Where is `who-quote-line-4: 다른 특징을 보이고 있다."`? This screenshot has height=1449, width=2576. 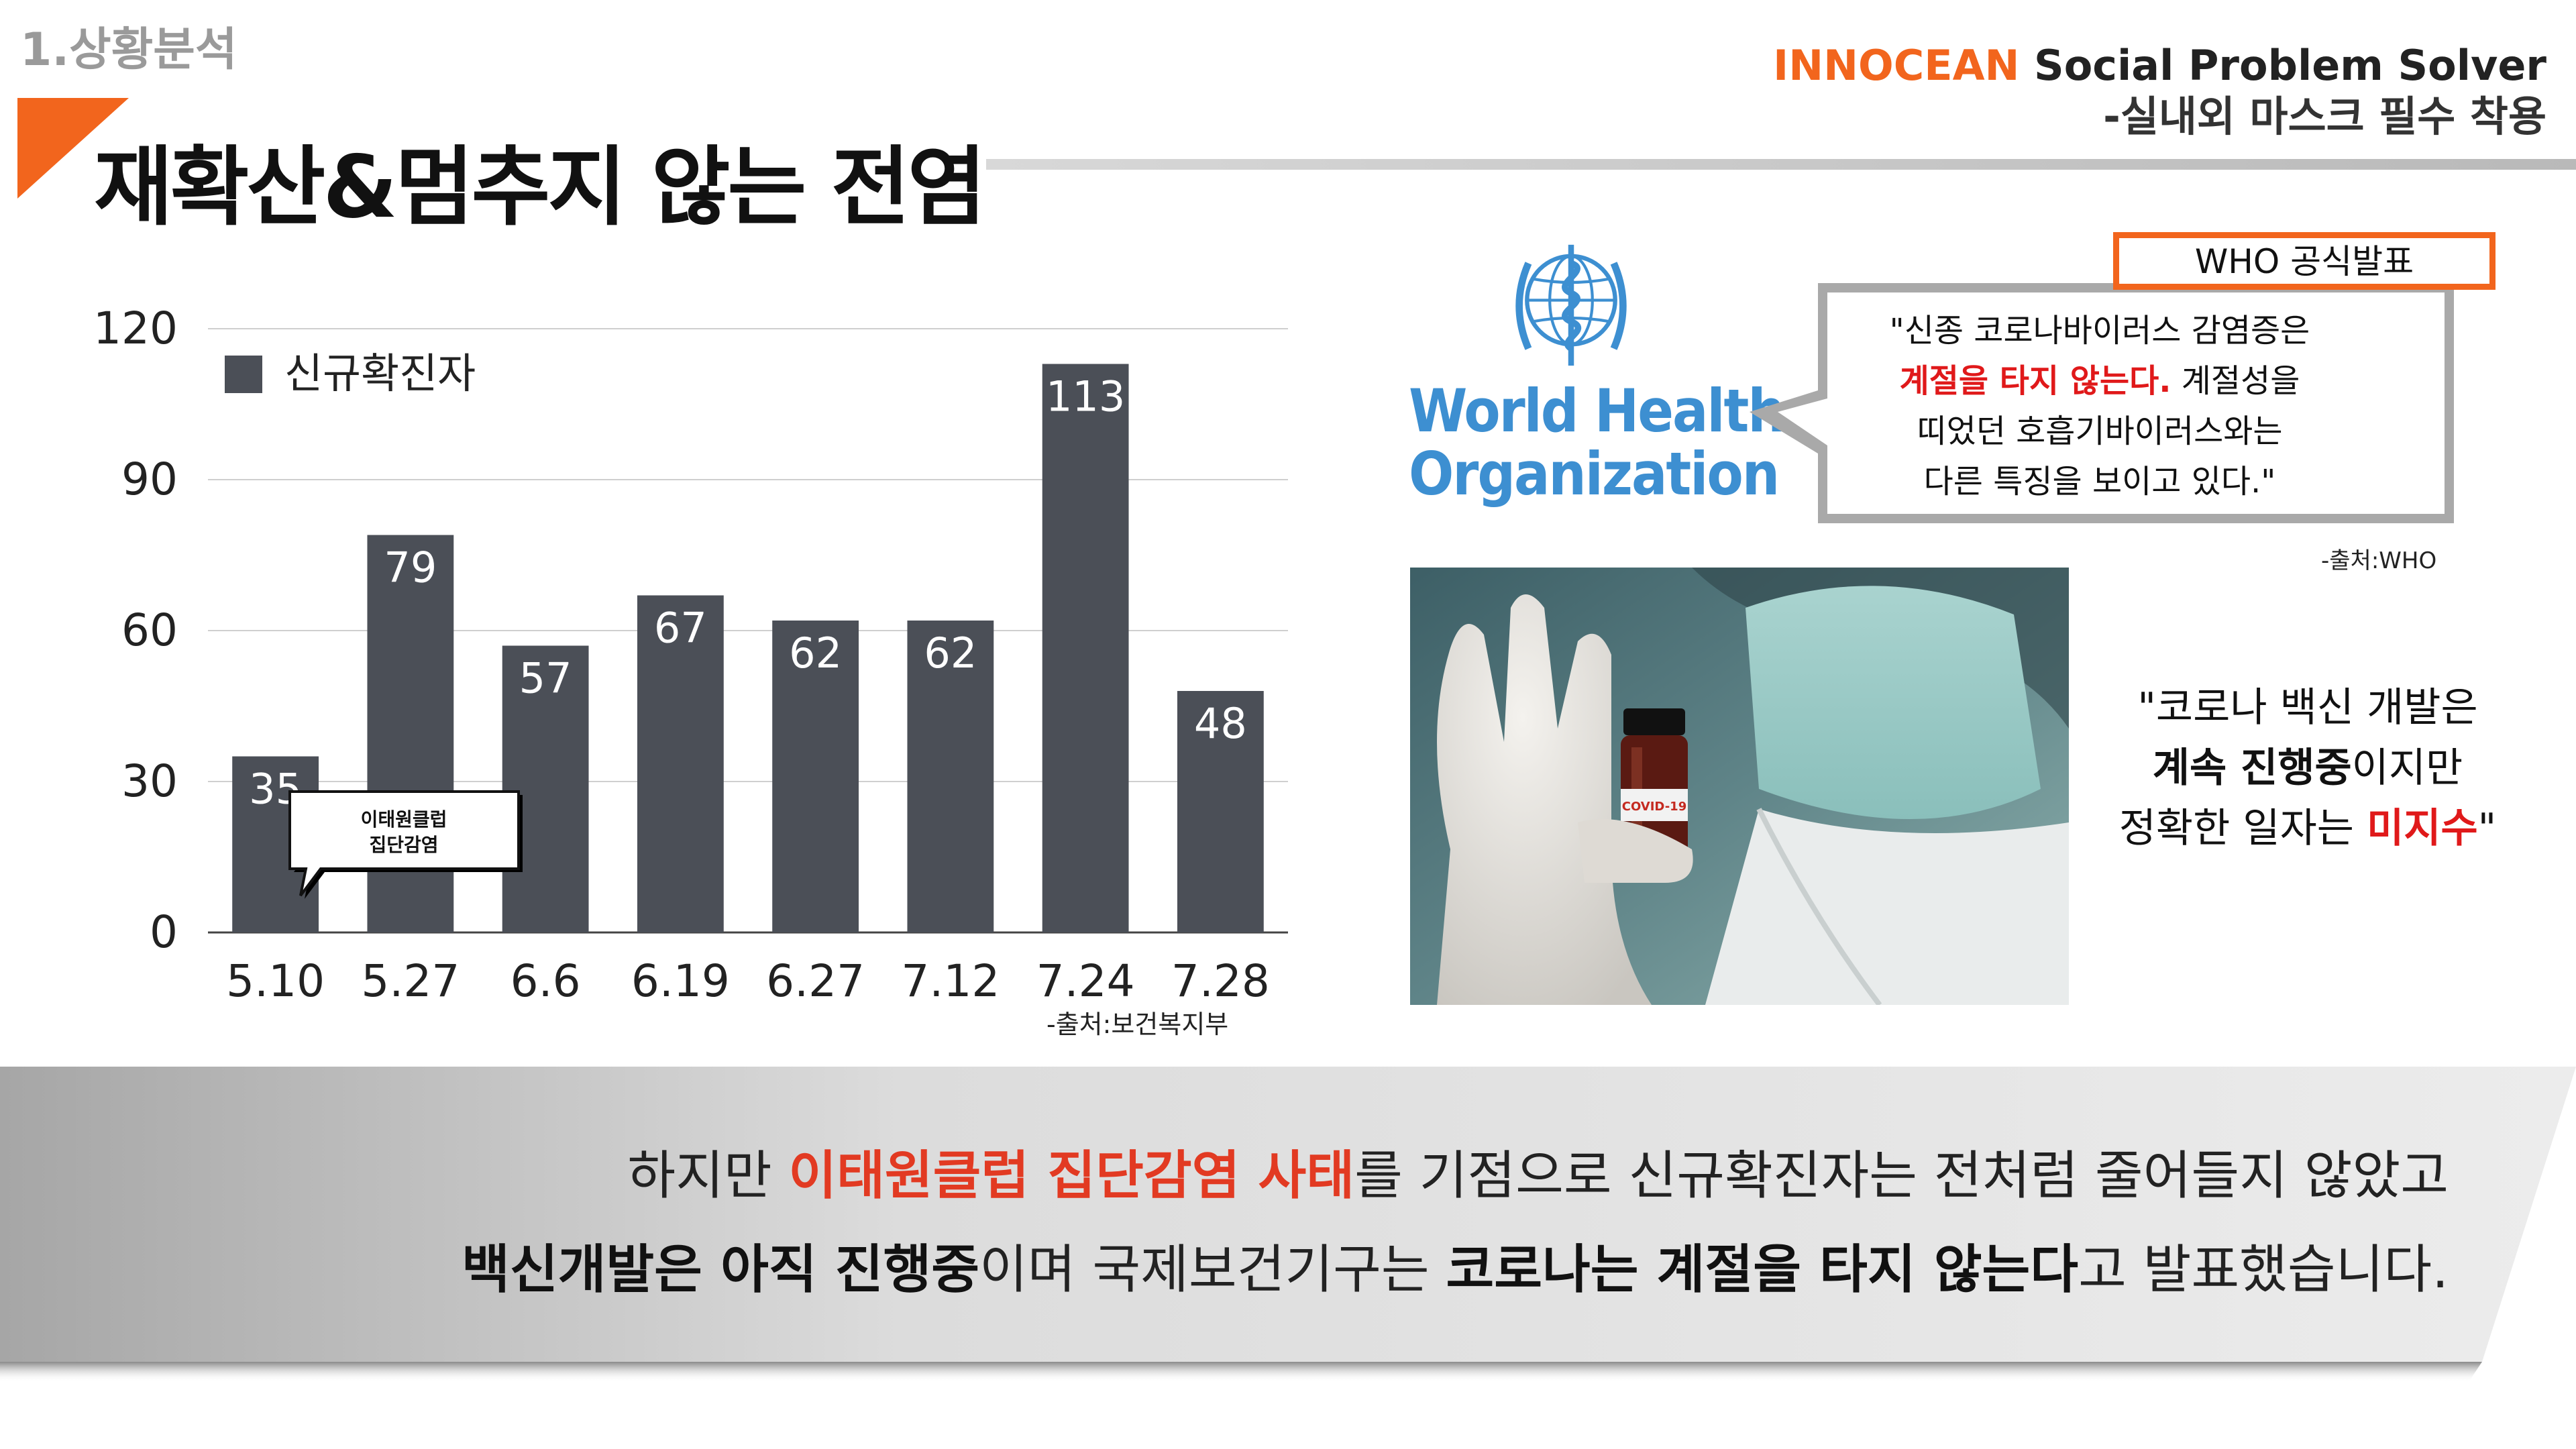 who-quote-line-4: 다른 특징을 보이고 있다." is located at coordinates (2099, 481).